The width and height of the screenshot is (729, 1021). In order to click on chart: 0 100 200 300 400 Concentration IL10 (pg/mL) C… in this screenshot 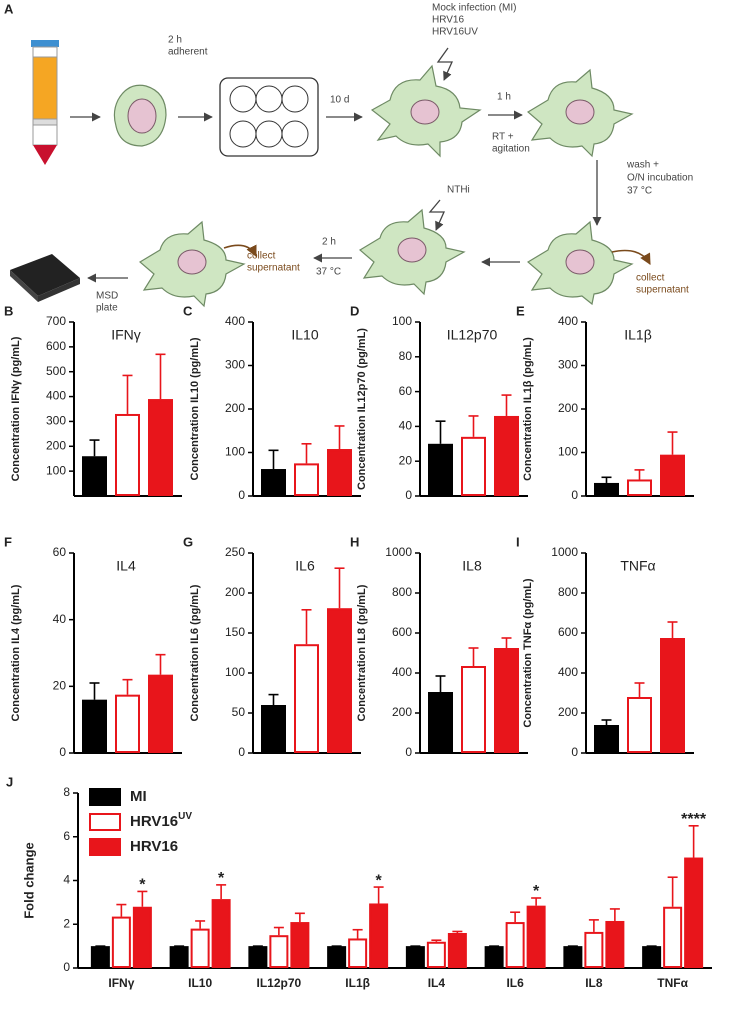, I will do `click(272, 402)`.